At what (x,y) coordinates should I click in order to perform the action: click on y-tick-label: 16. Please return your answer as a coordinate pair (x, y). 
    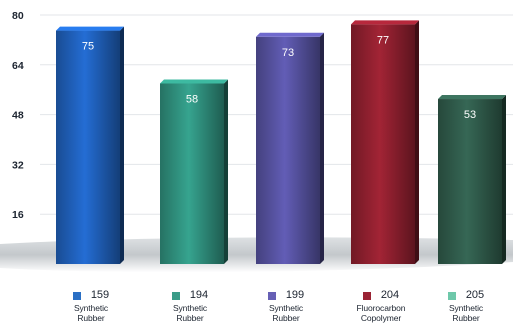
    Looking at the image, I should click on (18, 215).